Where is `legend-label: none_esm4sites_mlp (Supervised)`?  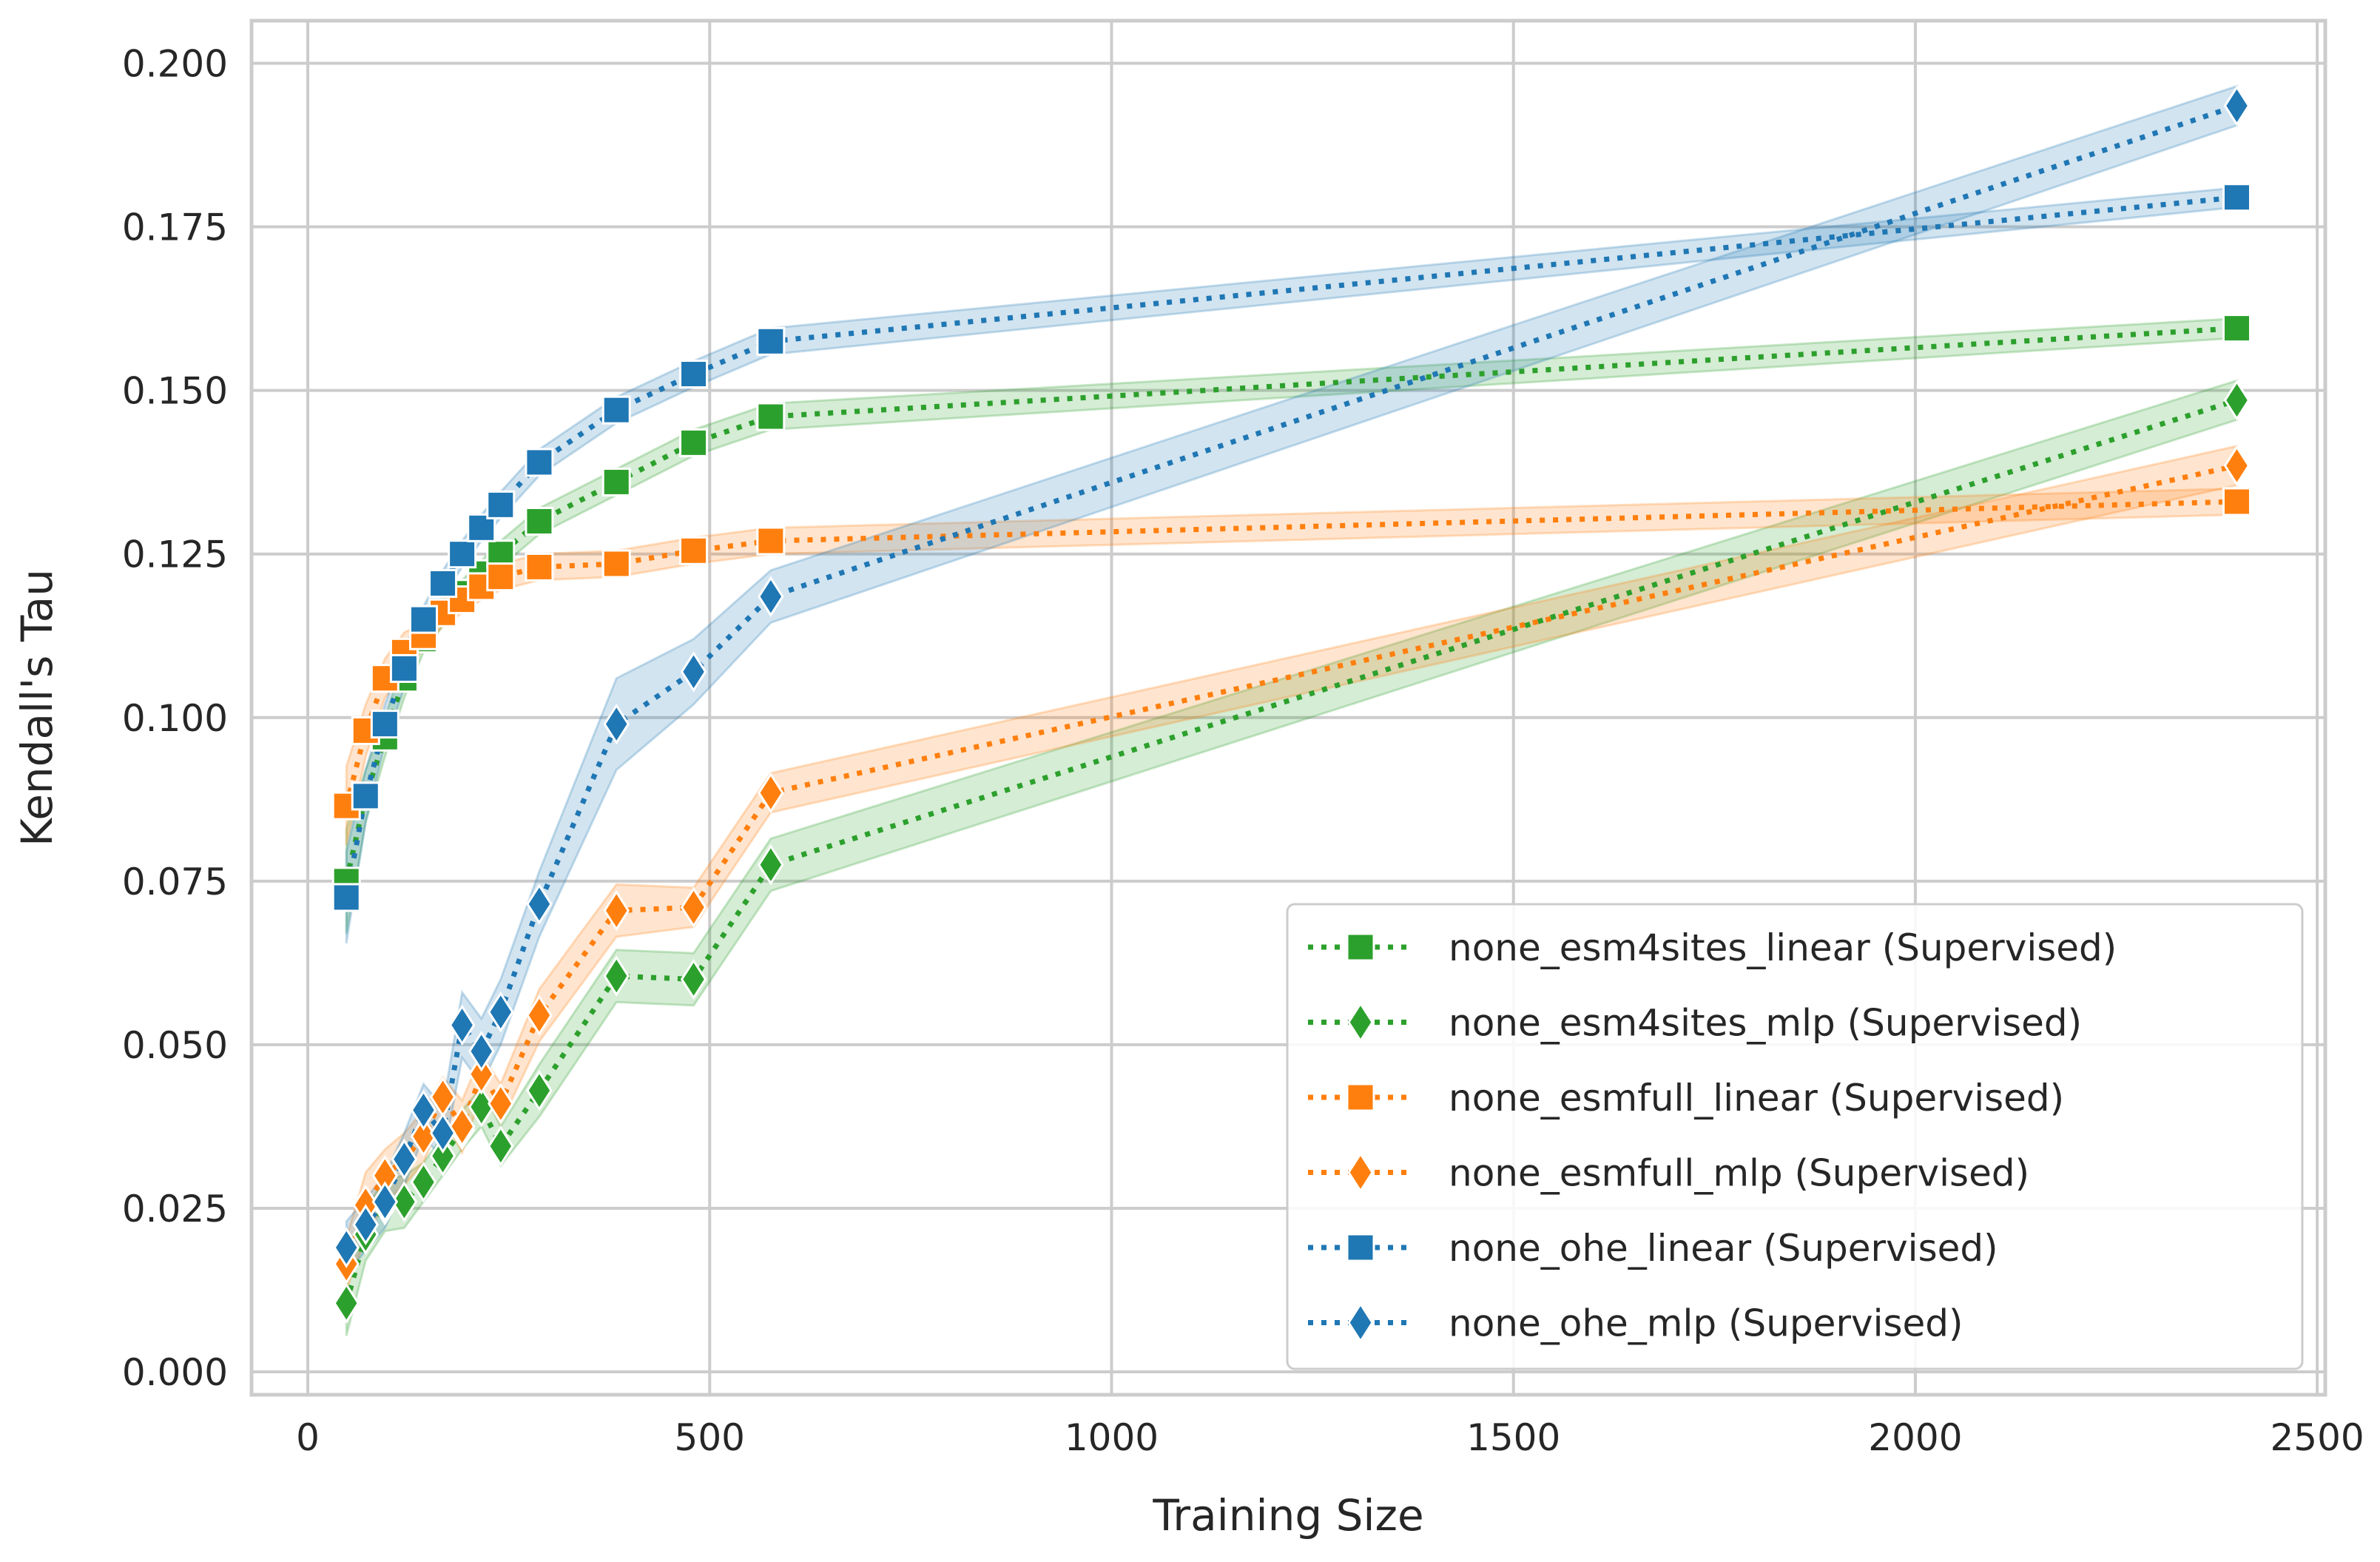 legend-label: none_esm4sites_mlp (Supervised) is located at coordinates (1766, 1023).